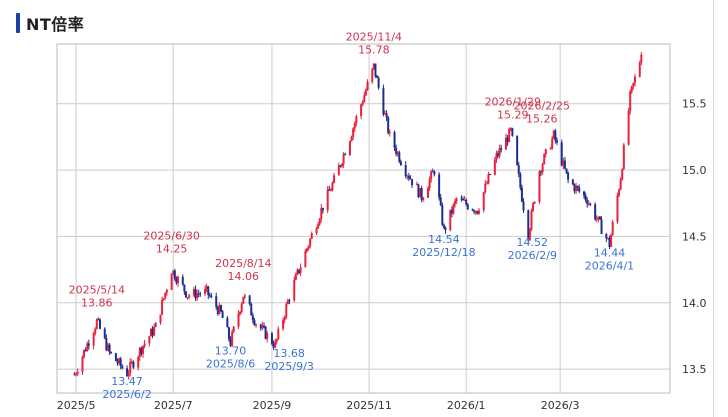 Image resolution: width=728 pixels, height=417 pixels. Describe the element at coordinates (466, 405) in the screenshot. I see `x-tick-label: 2026/1` at that location.